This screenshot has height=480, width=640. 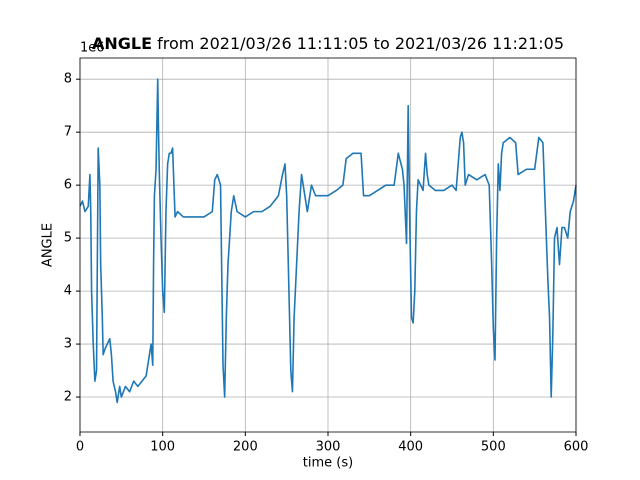 What do you see at coordinates (68, 291) in the screenshot?
I see `y-tick-label: 4` at bounding box center [68, 291].